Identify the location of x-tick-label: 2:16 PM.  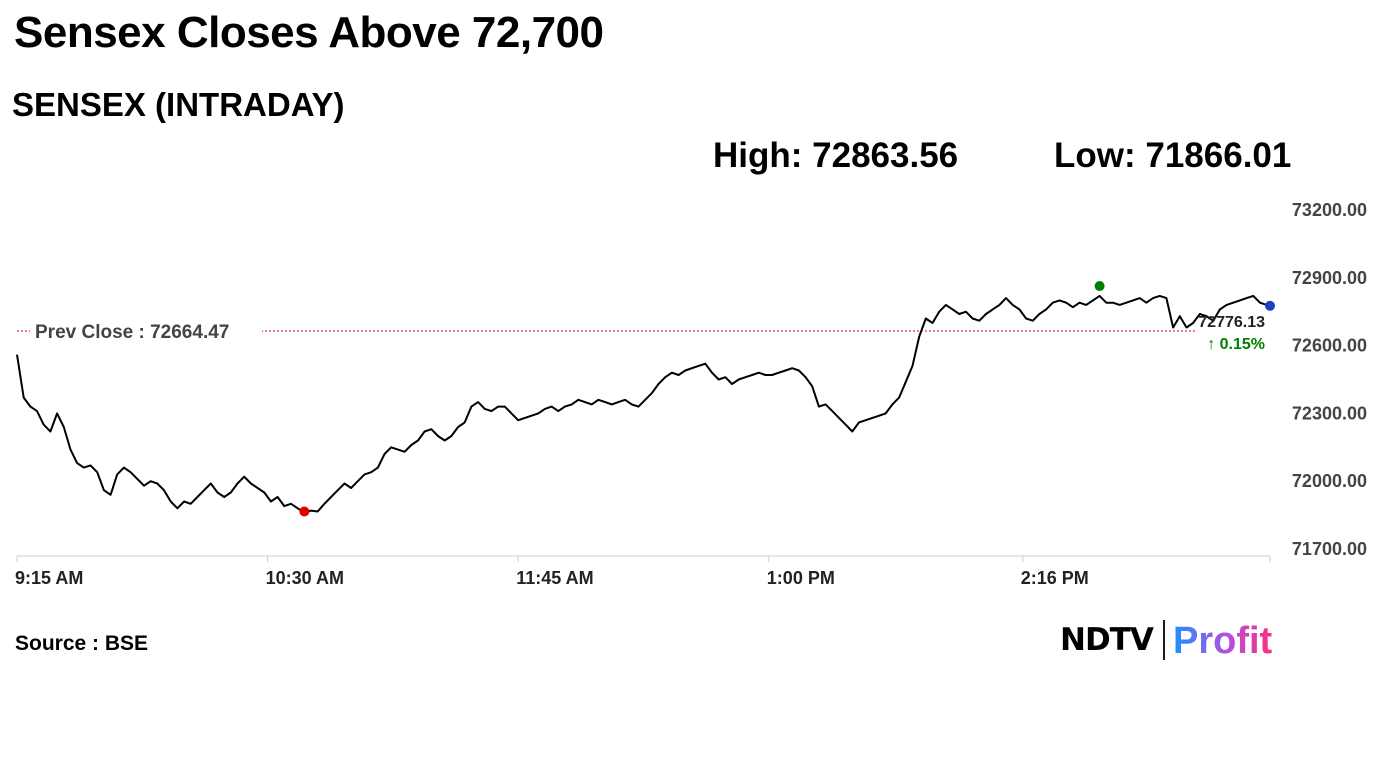
(1055, 578).